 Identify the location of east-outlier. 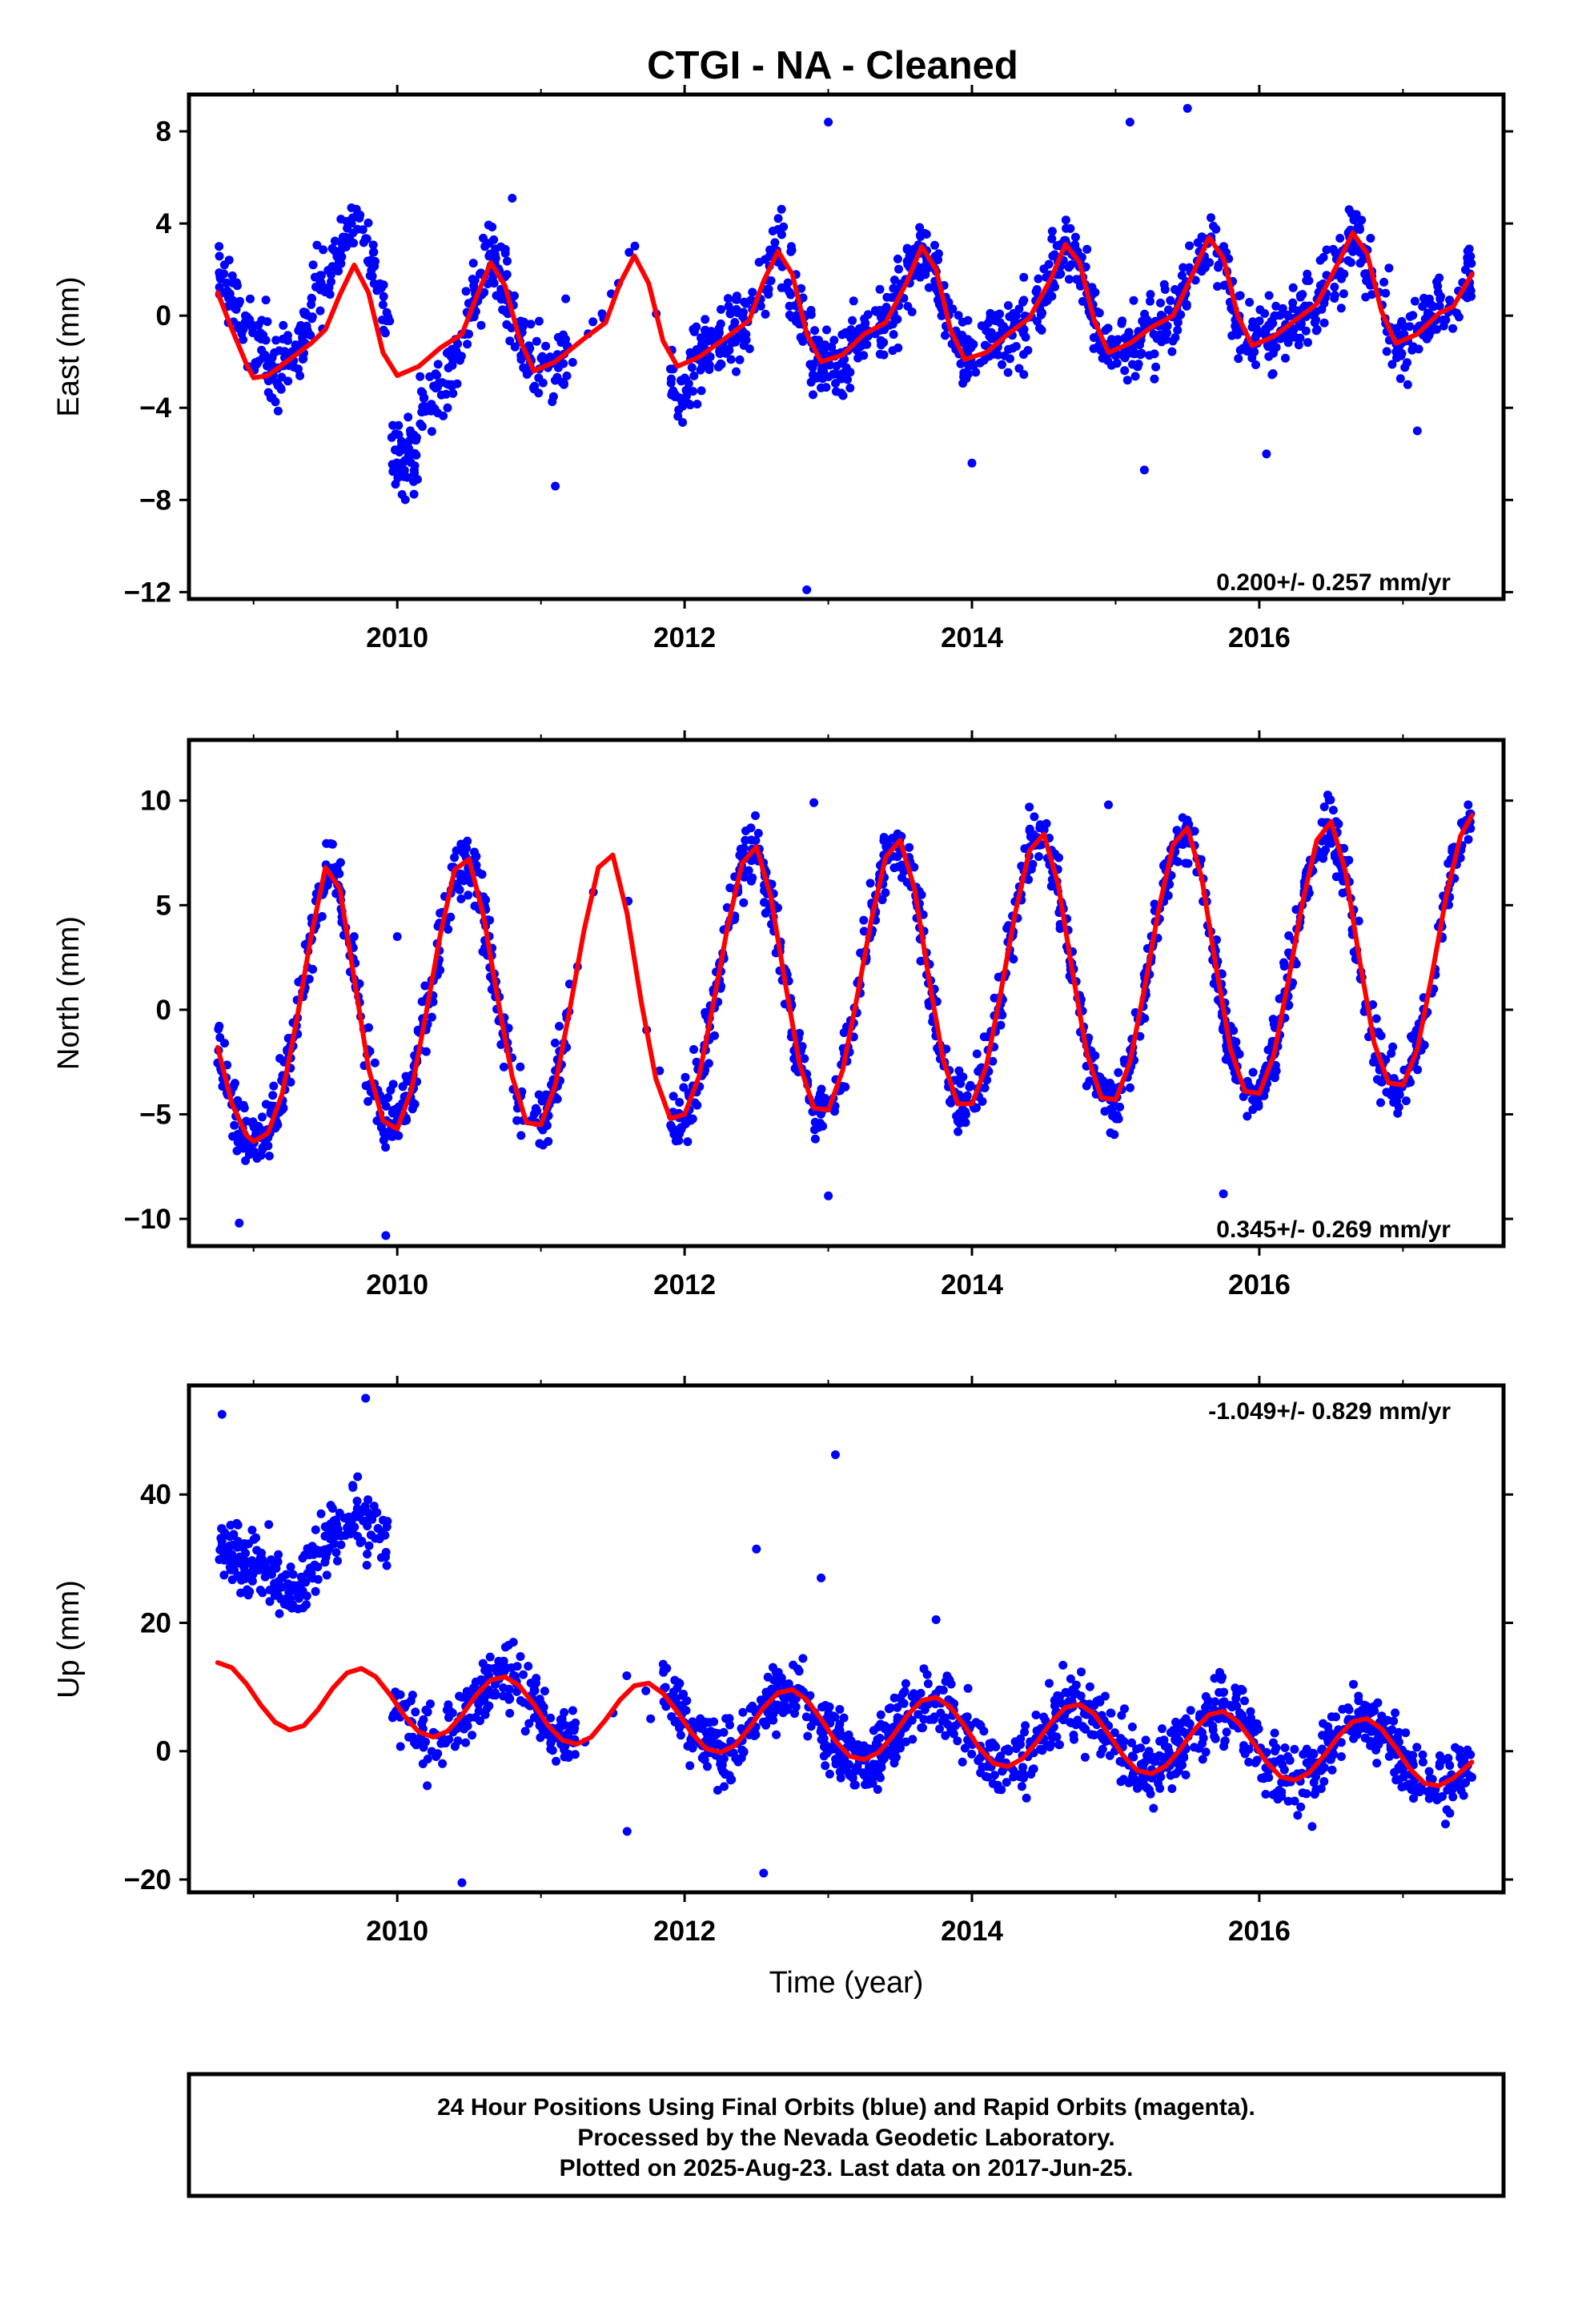
(512, 198).